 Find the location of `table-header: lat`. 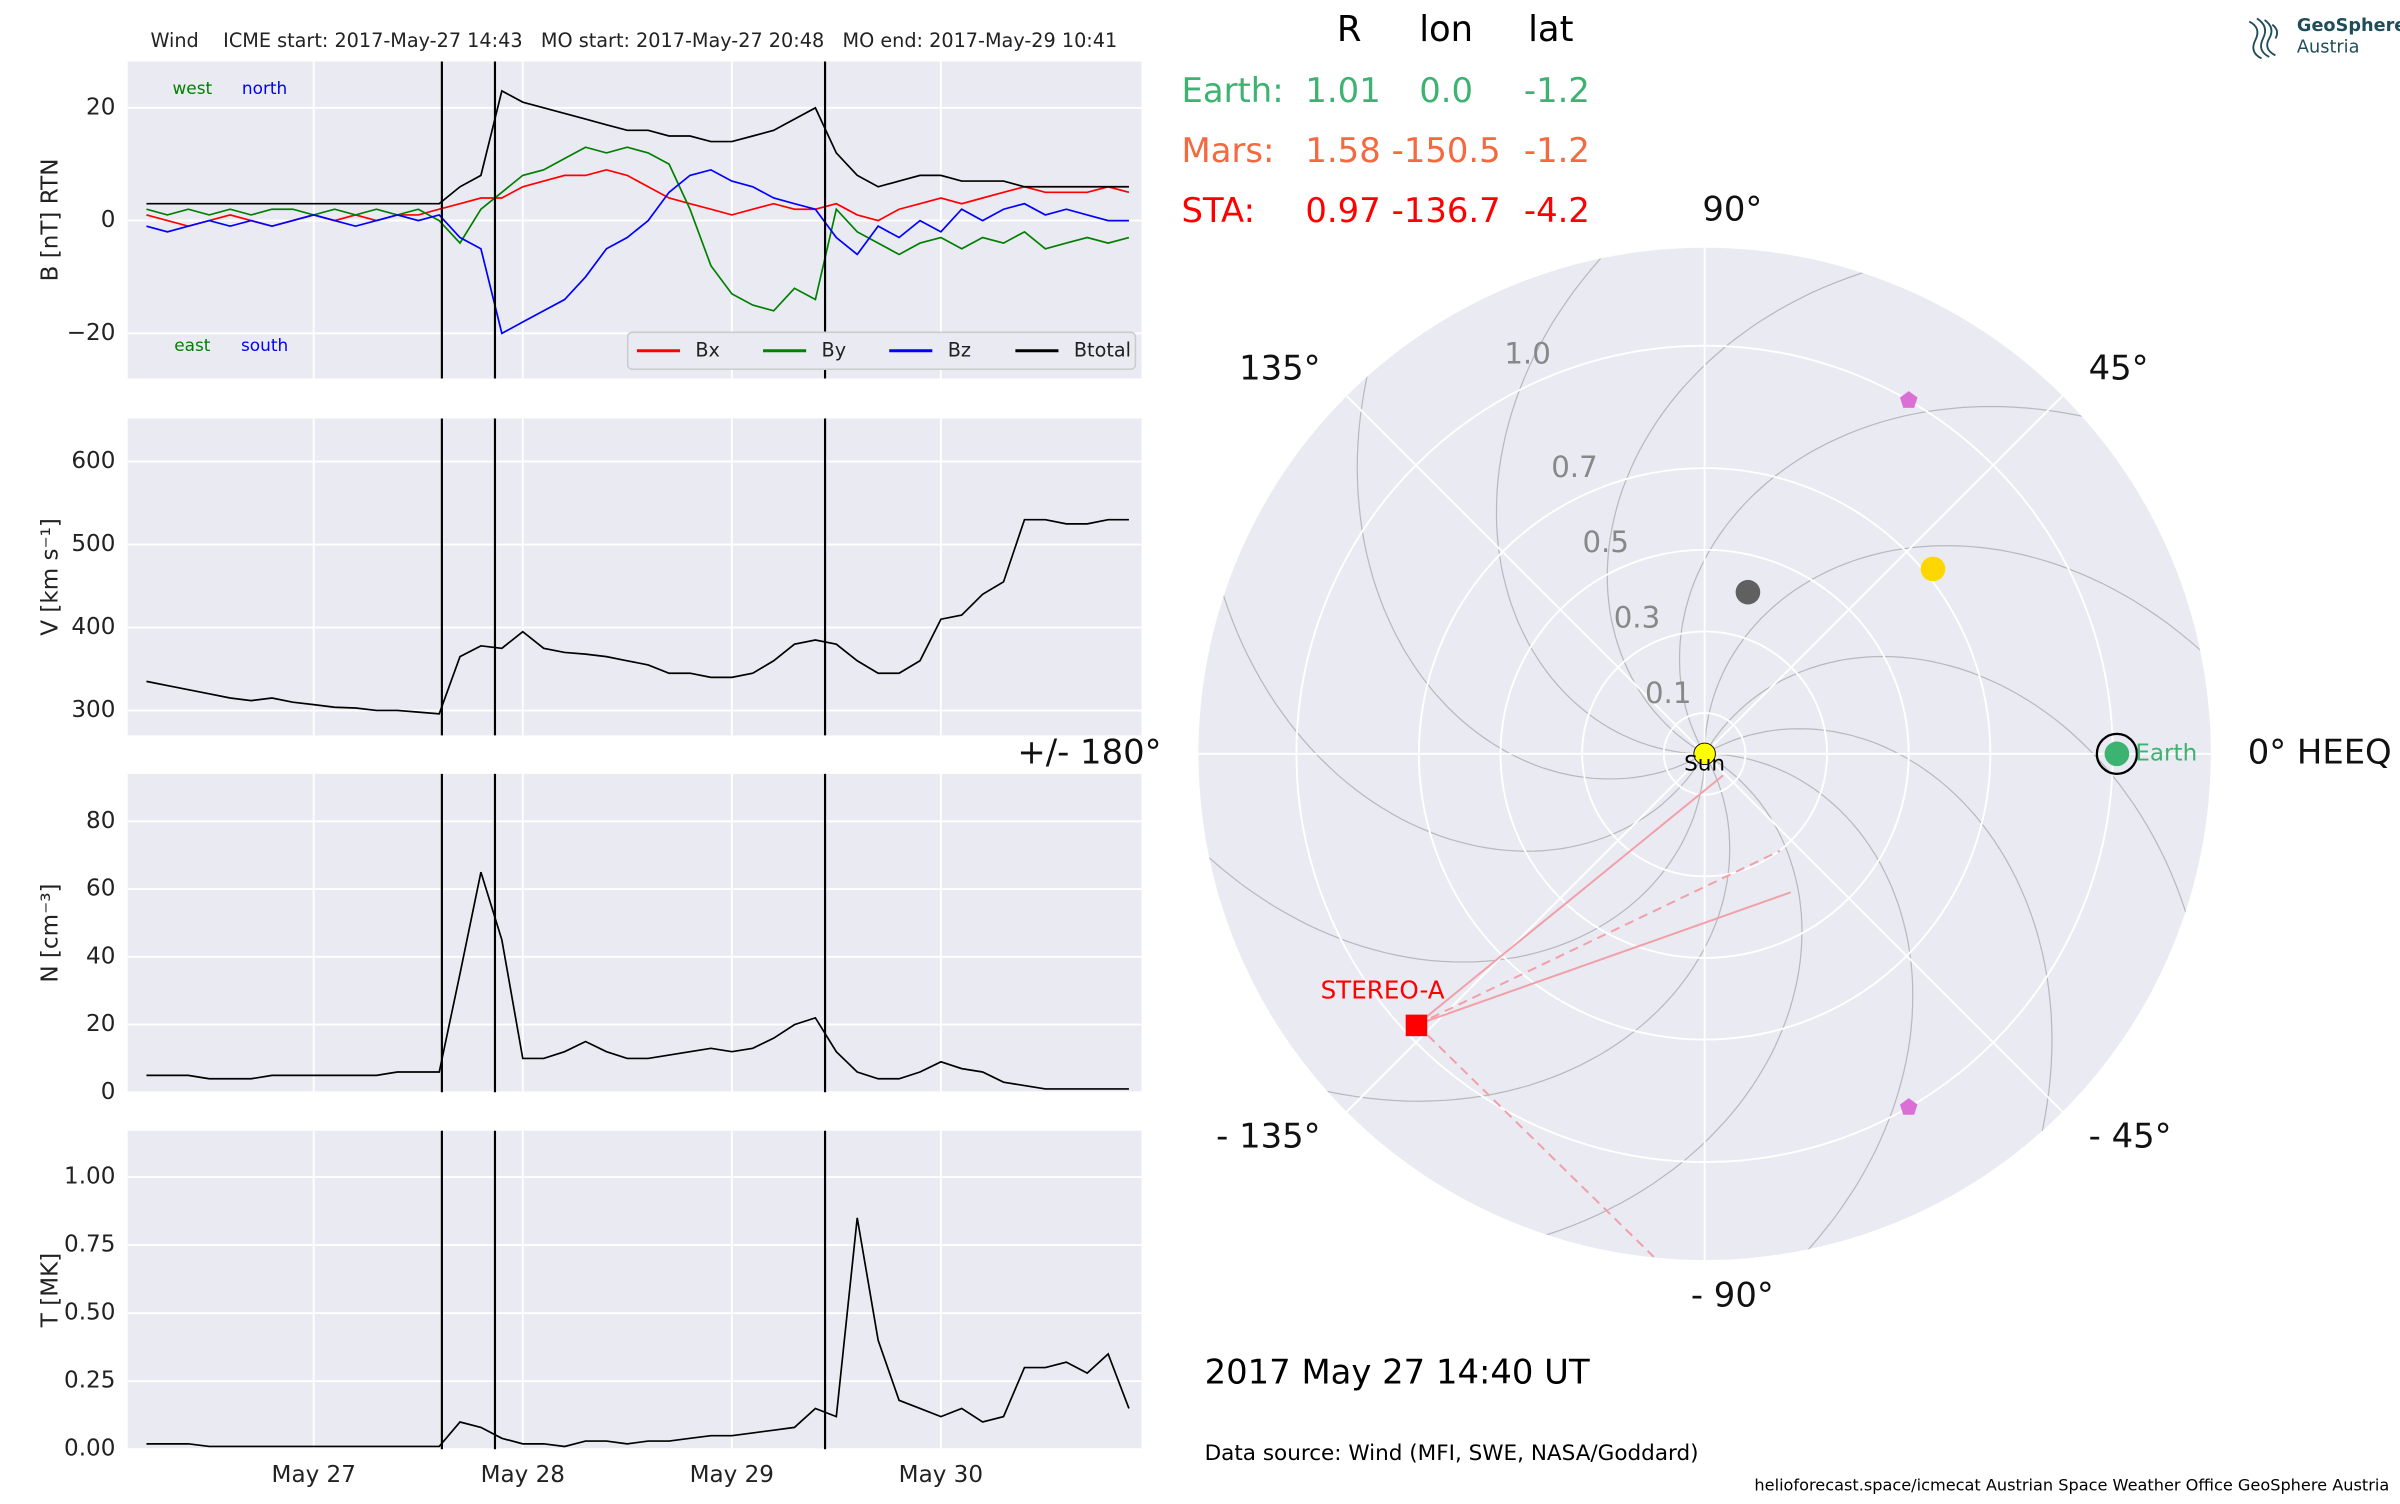

table-header: lat is located at coordinates (1551, 29).